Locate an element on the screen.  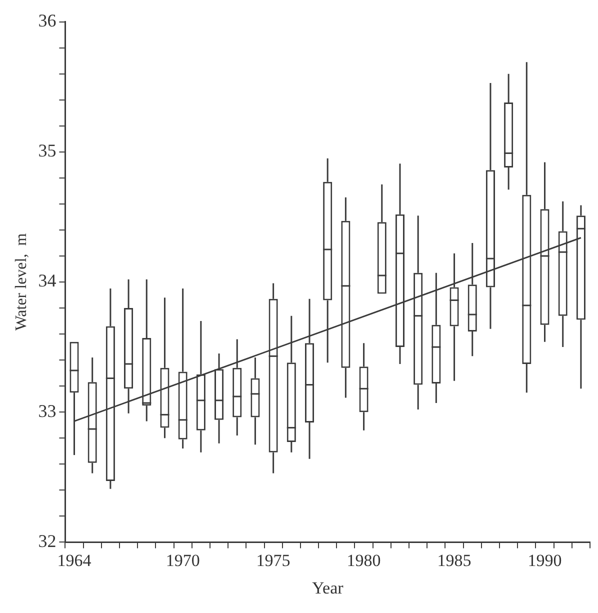
x-tick-label: 1975 is located at coordinates (273, 560).